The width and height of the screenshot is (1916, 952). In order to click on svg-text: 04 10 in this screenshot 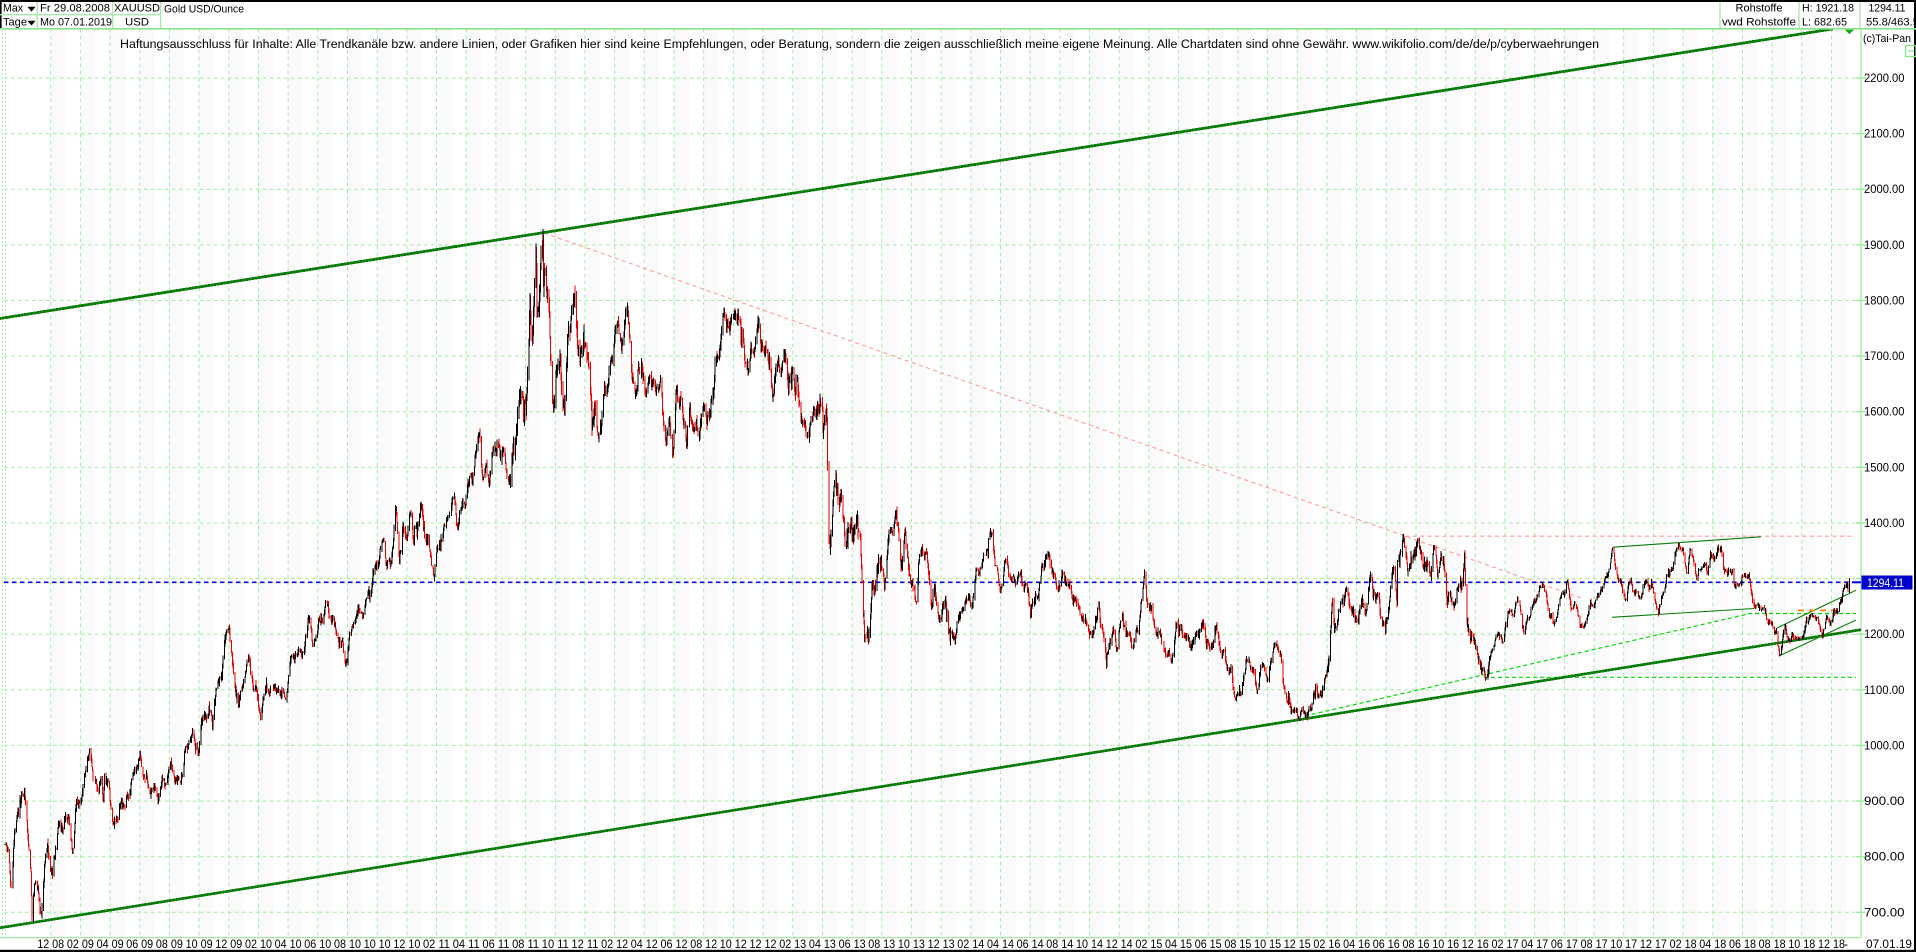, I will do `click(288, 945)`.